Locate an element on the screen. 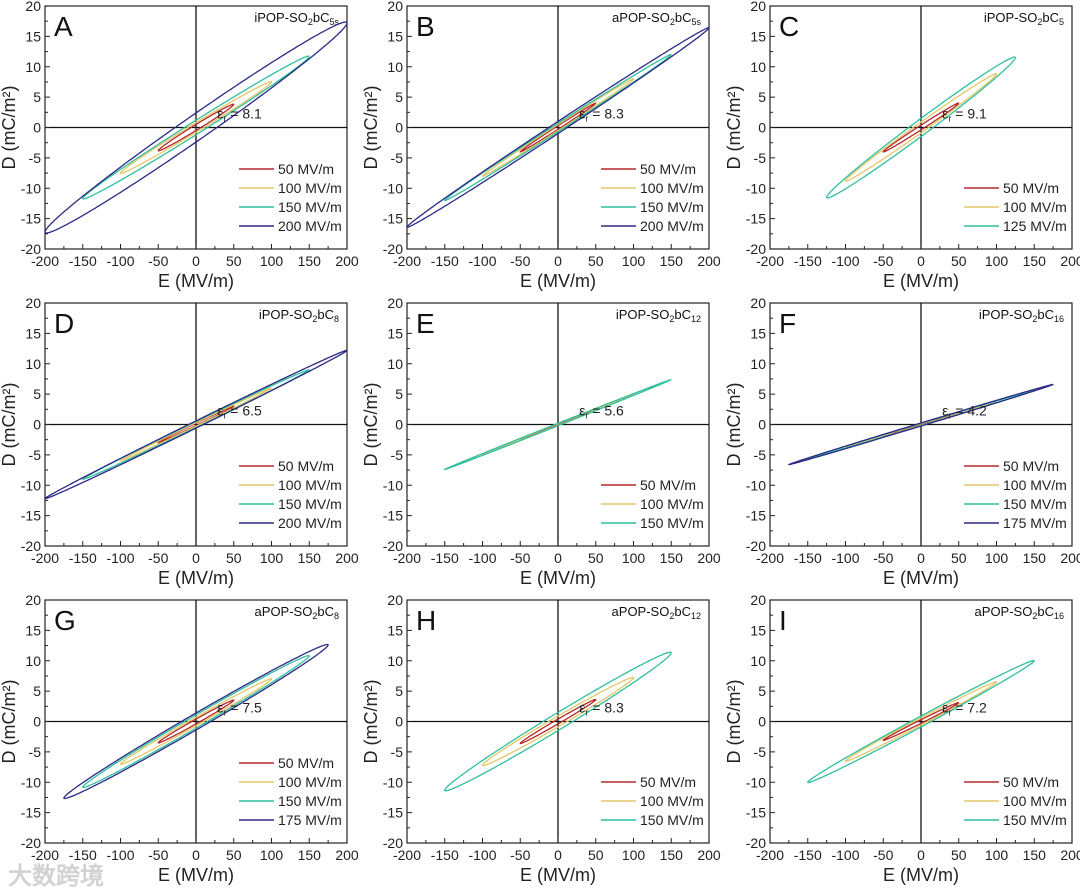 The height and width of the screenshot is (891, 1080). title-segment: 12 is located at coordinates (696, 616).